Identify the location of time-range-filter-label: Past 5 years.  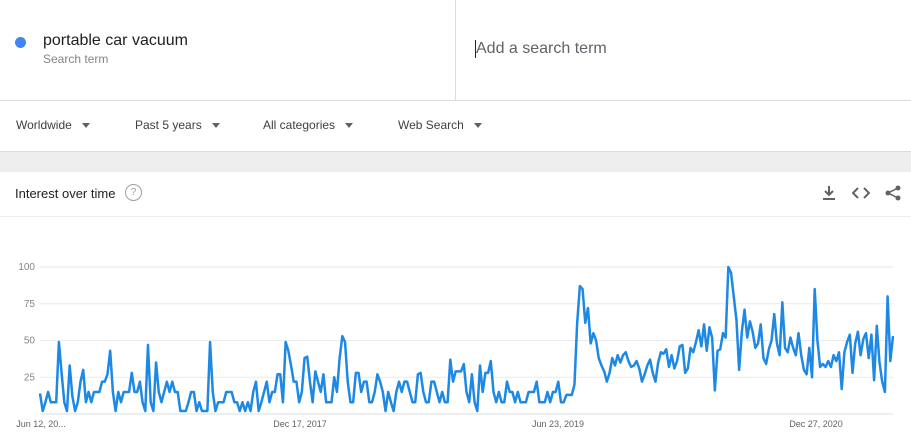
(168, 125).